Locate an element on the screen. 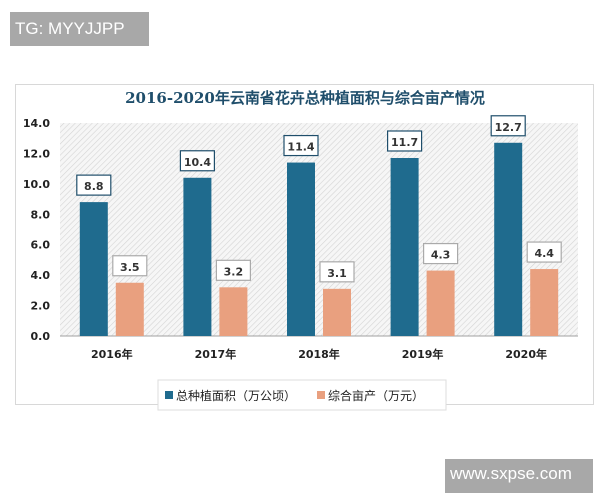 The image size is (600, 493). data-label: 10.4 is located at coordinates (197, 162).